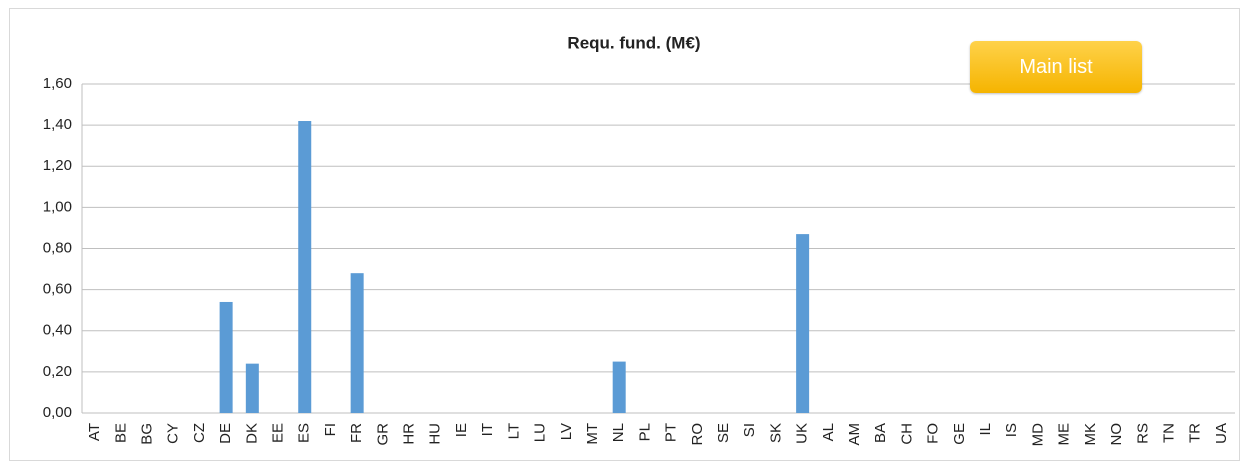 Image resolution: width=1249 pixels, height=467 pixels. I want to click on x-tick-label: CH, so click(906, 434).